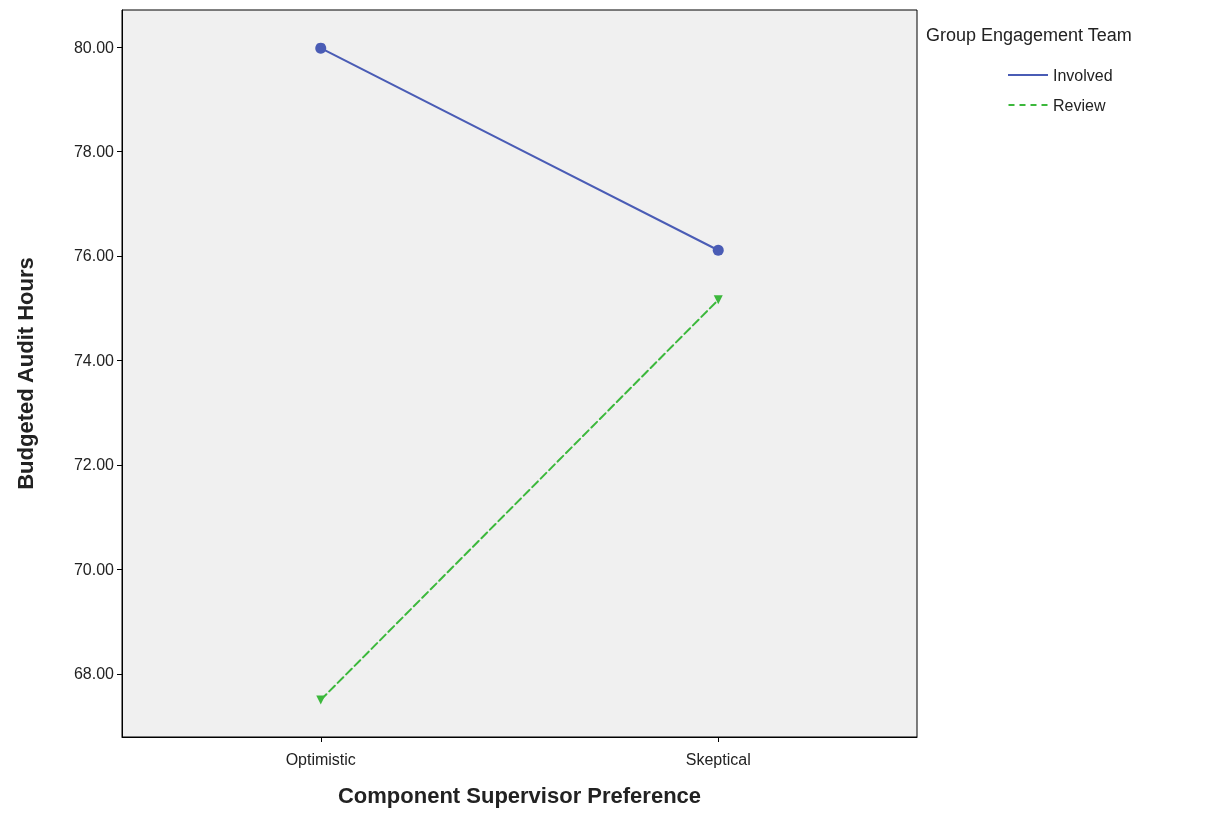 Image resolution: width=1223 pixels, height=829 pixels. Describe the element at coordinates (94, 152) in the screenshot. I see `y-tick-label: 78.00` at that location.